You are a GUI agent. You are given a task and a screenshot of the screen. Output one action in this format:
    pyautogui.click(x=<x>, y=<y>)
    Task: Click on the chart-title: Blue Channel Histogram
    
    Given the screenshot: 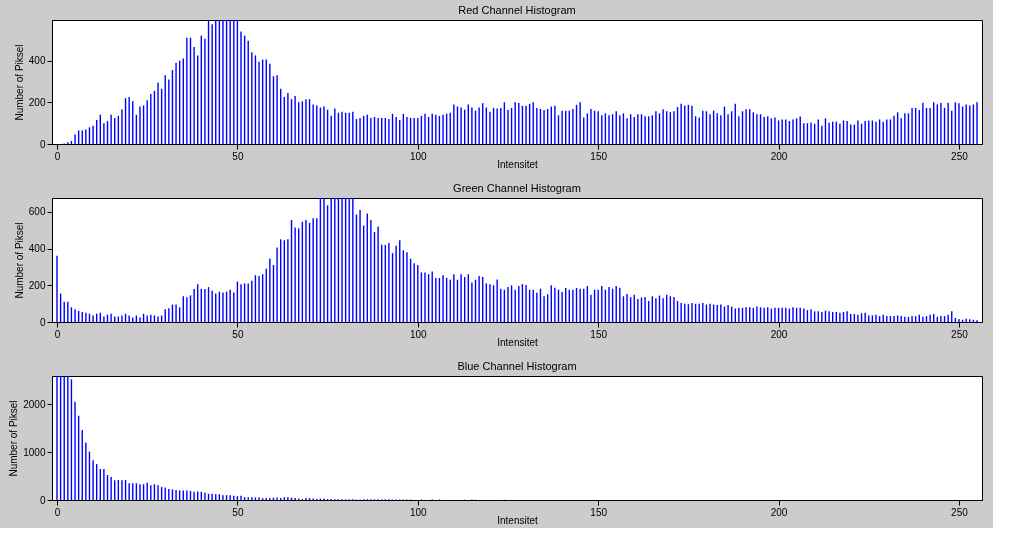 What is the action you would take?
    pyautogui.click(x=517, y=366)
    